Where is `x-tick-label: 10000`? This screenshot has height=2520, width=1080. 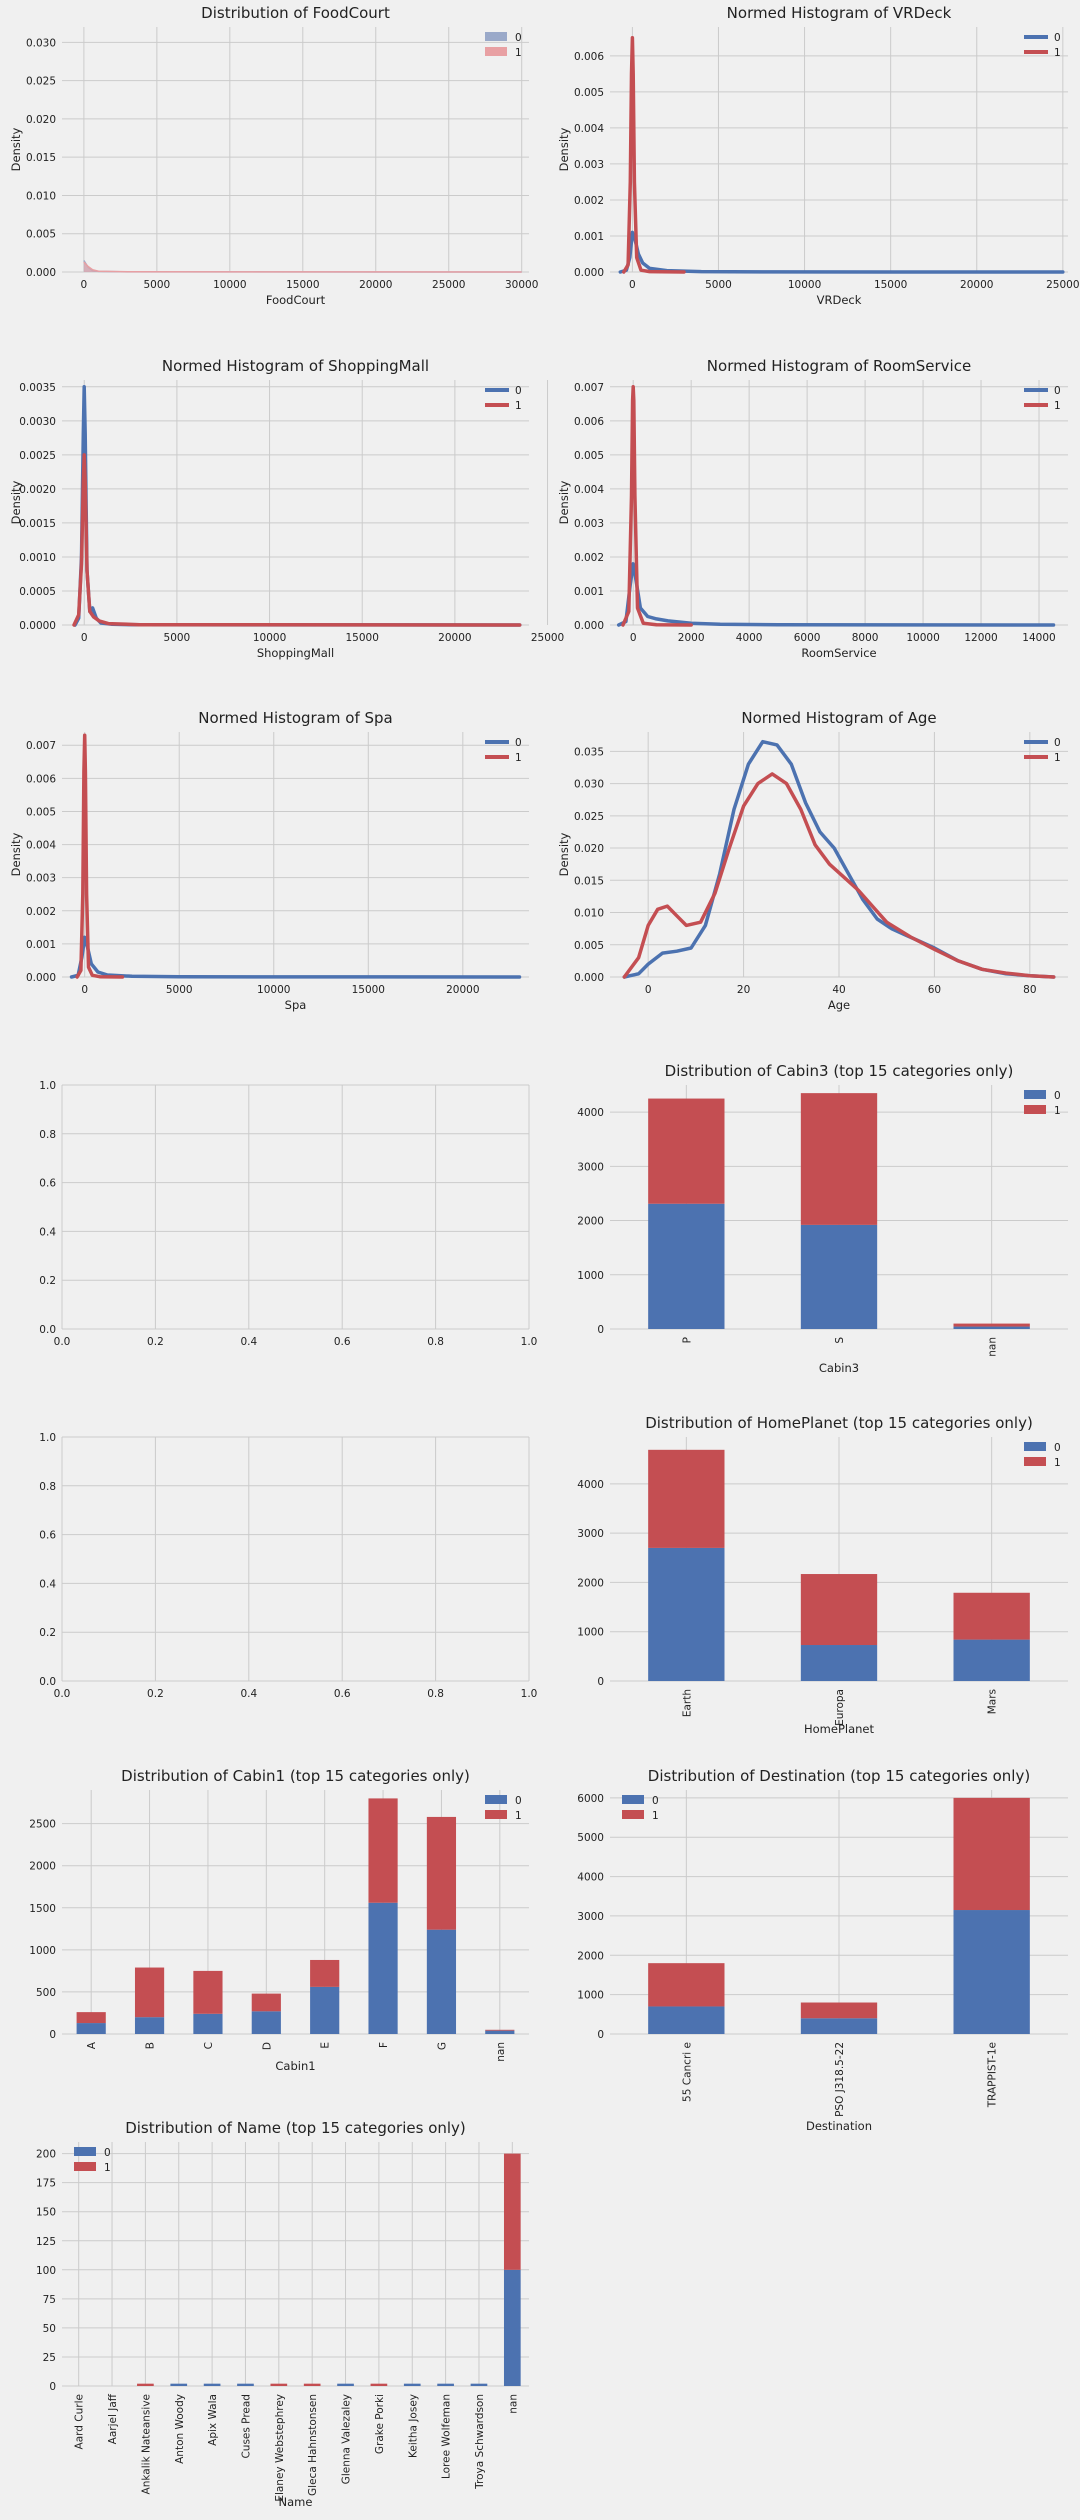 x-tick-label: 10000 is located at coordinates (273, 990).